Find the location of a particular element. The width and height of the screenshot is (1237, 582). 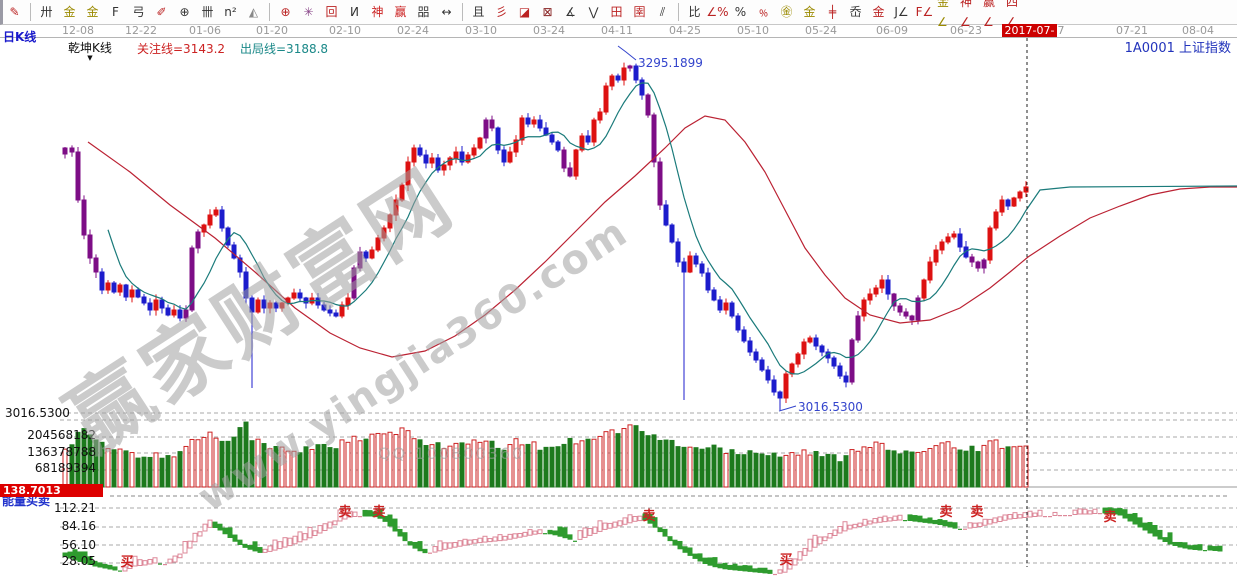

date-tick-07-21: 07-21 is located at coordinates (1132, 30).